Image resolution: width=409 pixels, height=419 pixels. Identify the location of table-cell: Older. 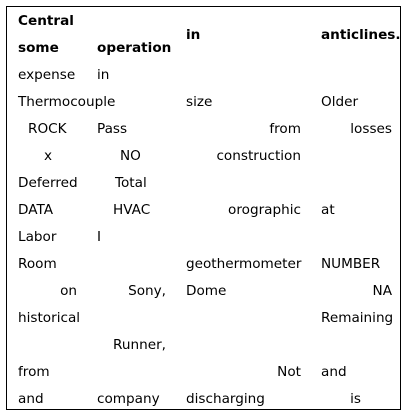
(340, 102).